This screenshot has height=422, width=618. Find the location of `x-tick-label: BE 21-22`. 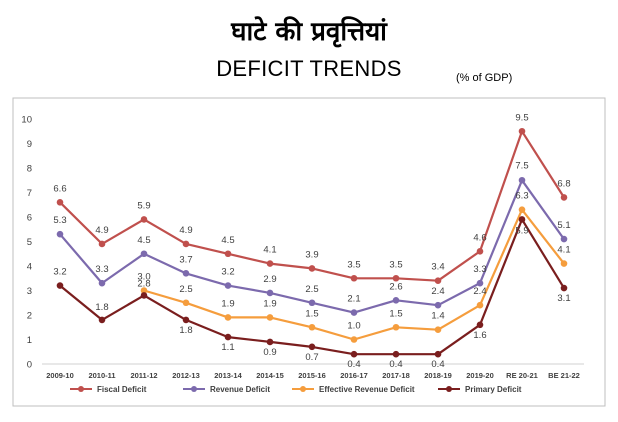

x-tick-label: BE 21-22 is located at coordinates (564, 375).